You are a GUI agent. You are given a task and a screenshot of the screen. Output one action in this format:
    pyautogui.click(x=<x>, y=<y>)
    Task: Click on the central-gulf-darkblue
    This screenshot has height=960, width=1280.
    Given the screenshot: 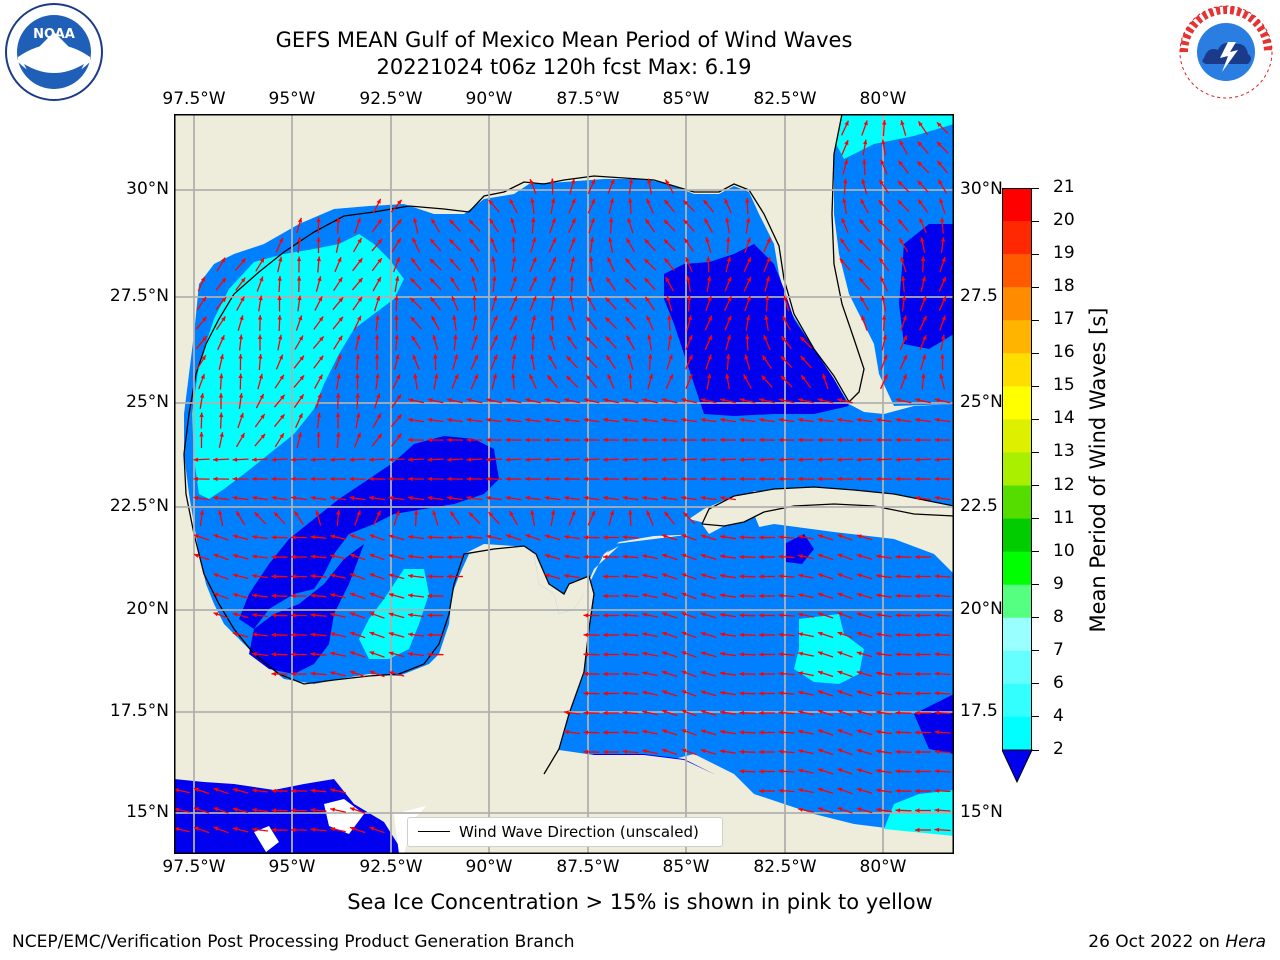 What is the action you would take?
    pyautogui.click(x=369, y=532)
    